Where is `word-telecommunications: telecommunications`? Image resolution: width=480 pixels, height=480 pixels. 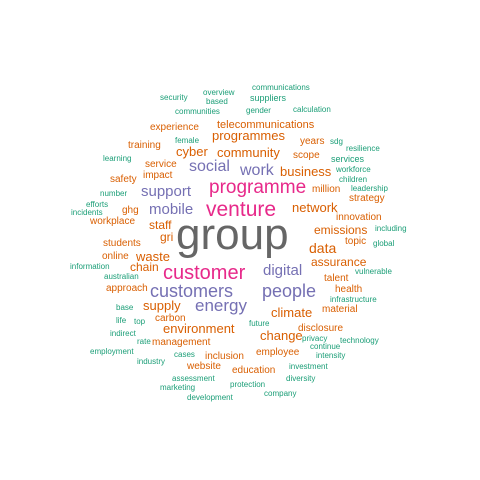 word-telecommunications: telecommunications is located at coordinates (266, 125).